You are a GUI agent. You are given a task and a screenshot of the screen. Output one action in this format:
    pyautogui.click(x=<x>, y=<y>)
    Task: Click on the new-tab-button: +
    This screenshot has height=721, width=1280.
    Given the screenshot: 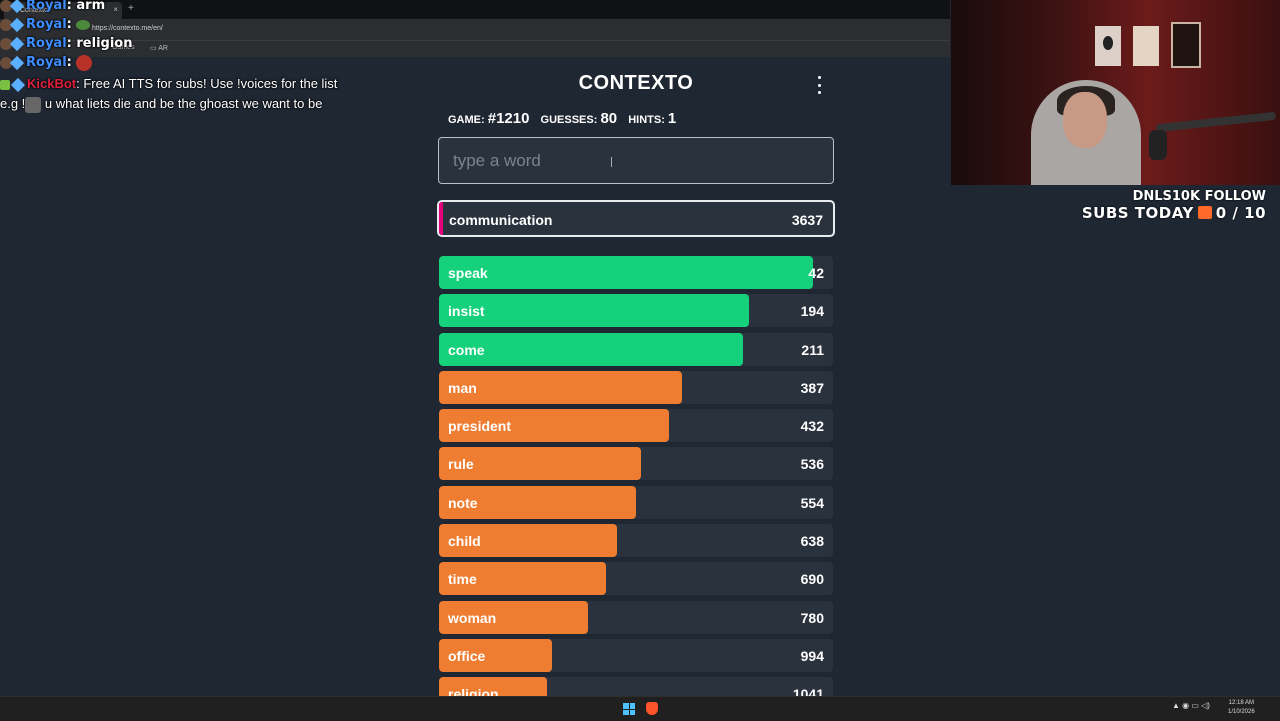 What is the action you would take?
    pyautogui.click(x=131, y=8)
    